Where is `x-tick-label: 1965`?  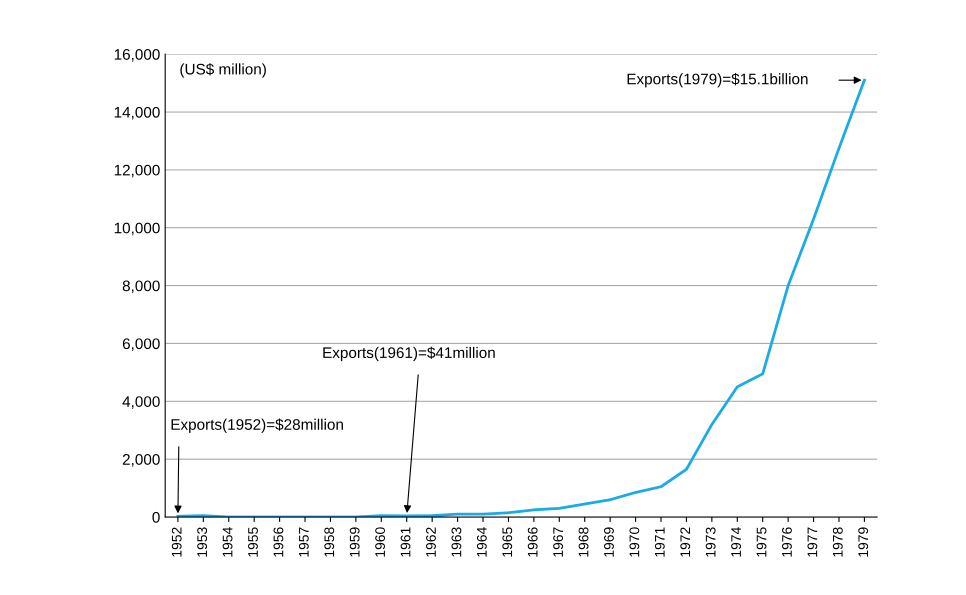 x-tick-label: 1965 is located at coordinates (507, 542).